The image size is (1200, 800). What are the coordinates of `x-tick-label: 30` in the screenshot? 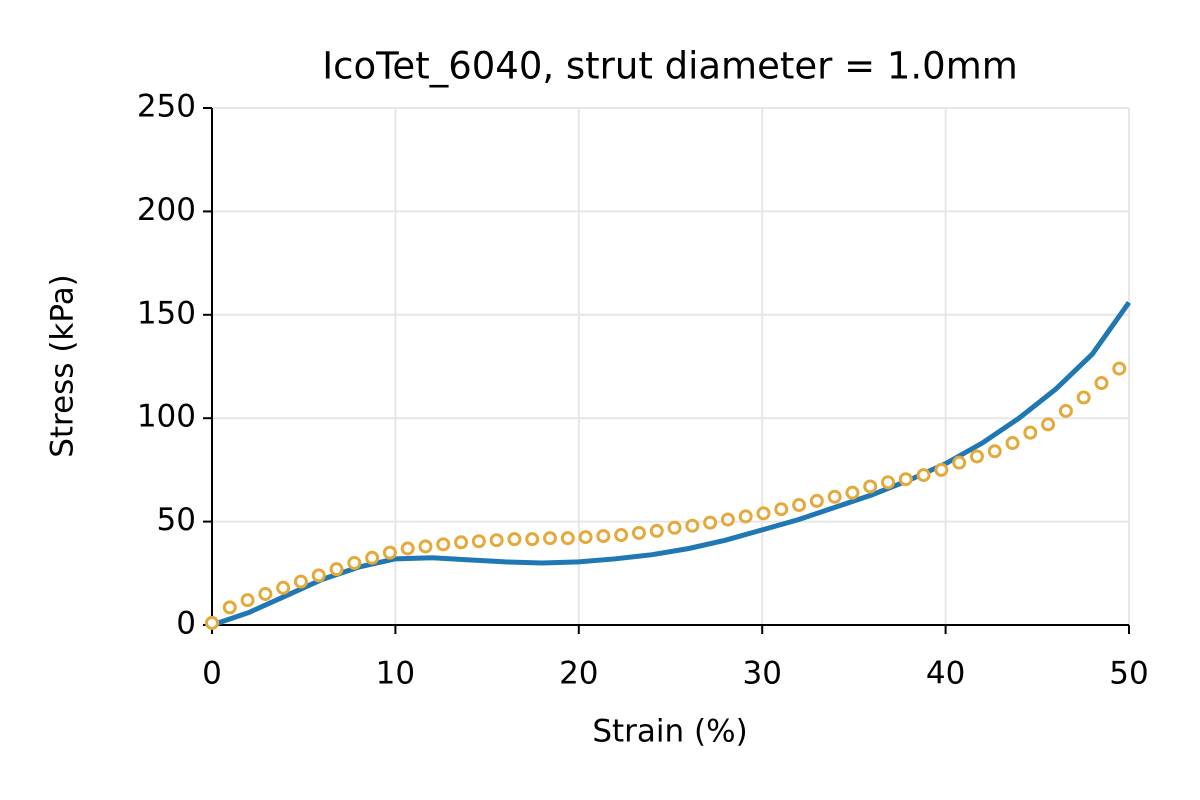 It's located at (761, 674).